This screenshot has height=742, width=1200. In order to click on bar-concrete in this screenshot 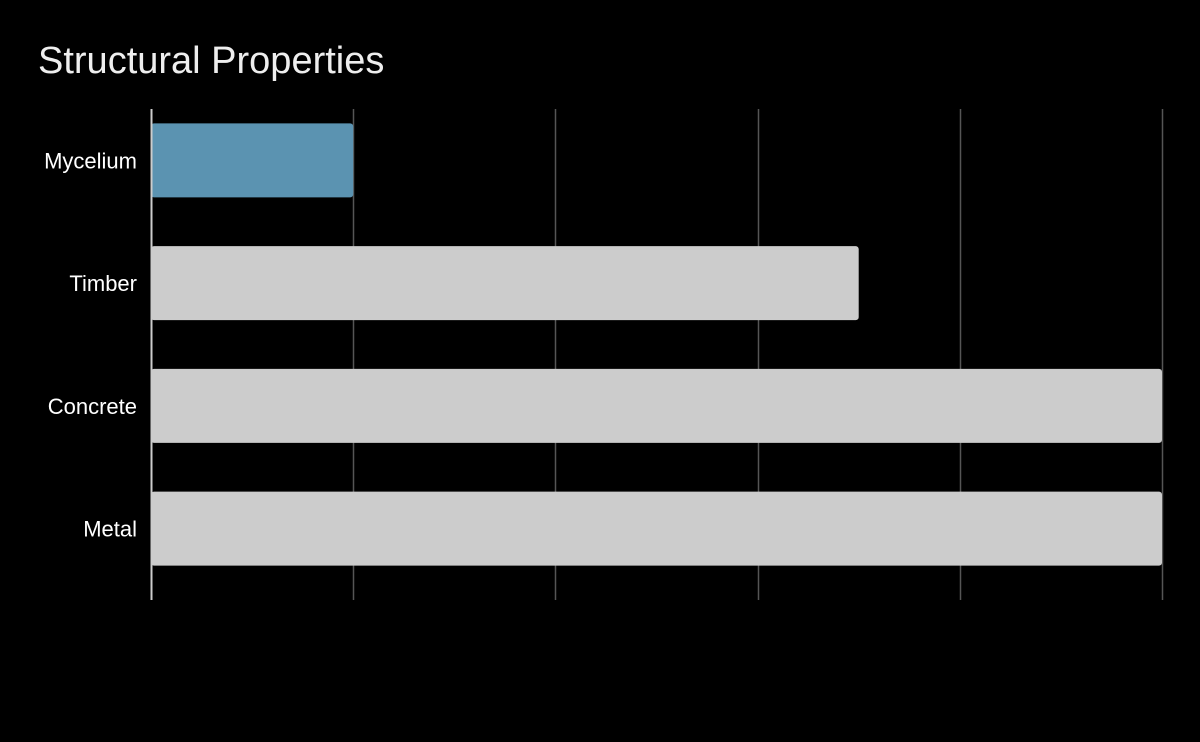, I will do `click(656, 405)`.